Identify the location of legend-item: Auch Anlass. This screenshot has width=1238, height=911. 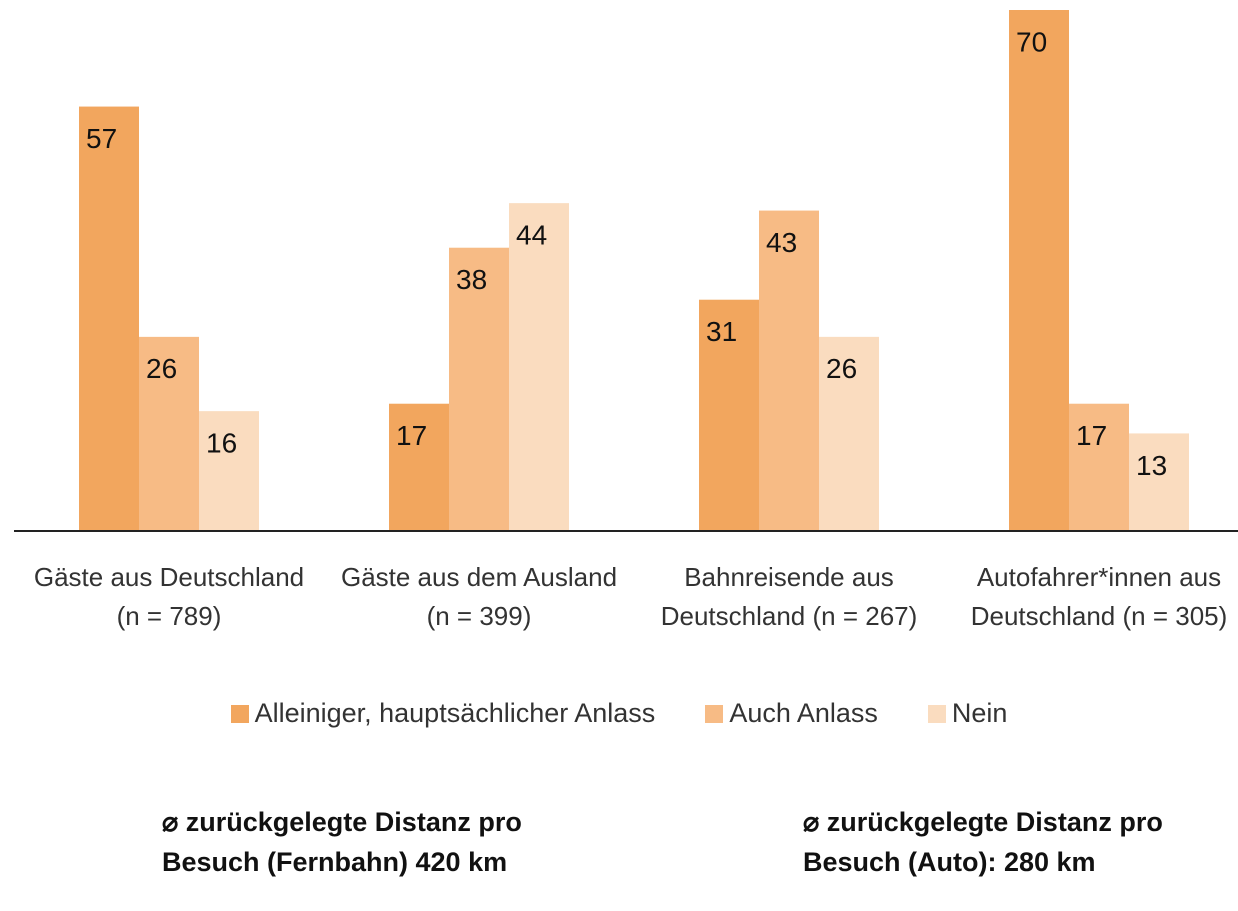
(791, 713).